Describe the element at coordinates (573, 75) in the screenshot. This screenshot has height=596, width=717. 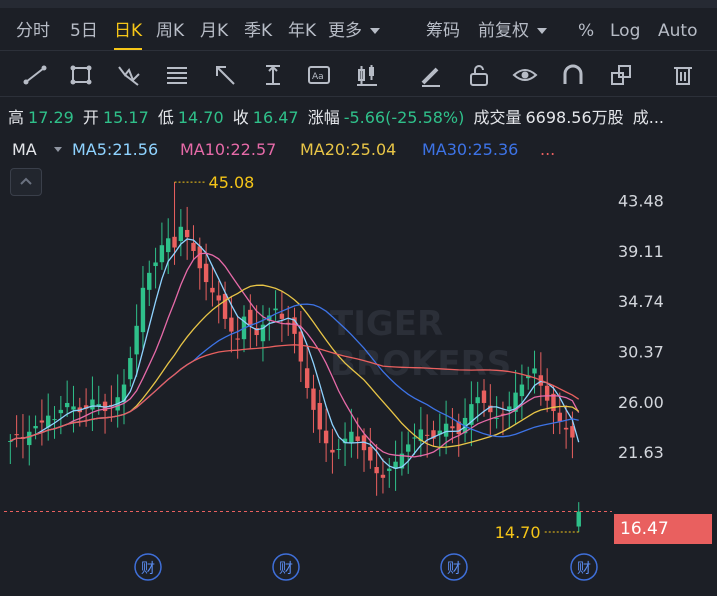
I see `magnet-icon` at that location.